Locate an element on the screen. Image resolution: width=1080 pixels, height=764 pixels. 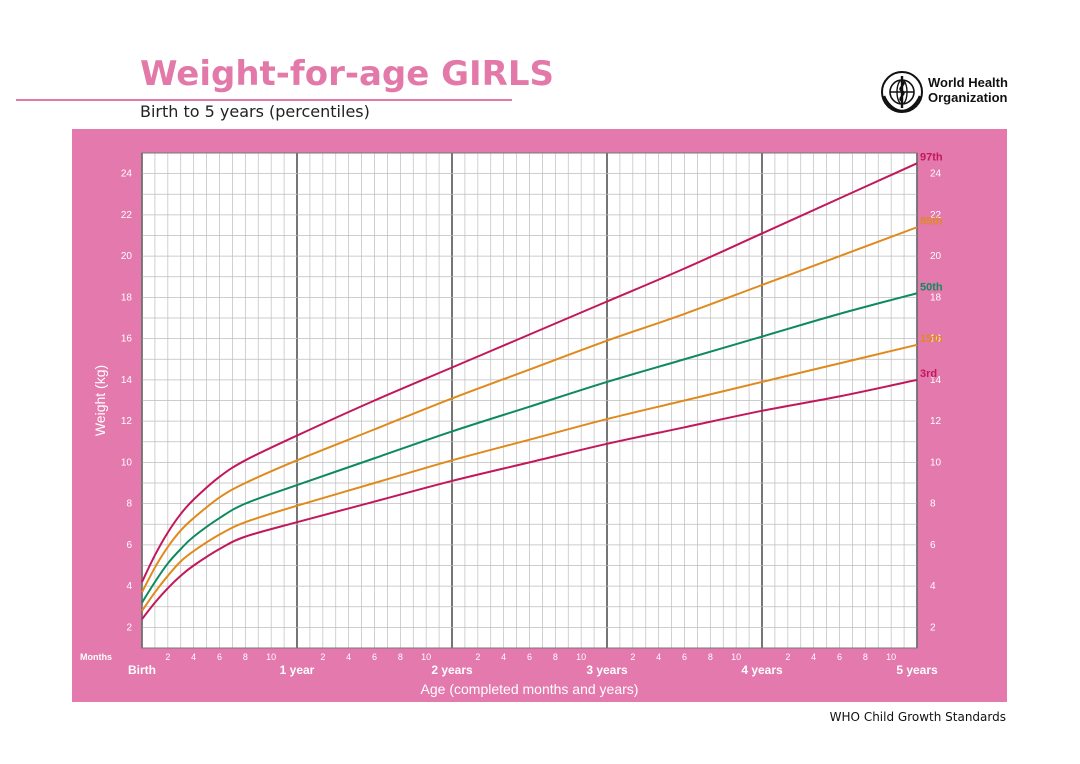
y-tick-label-right: 24 is located at coordinates (936, 174).